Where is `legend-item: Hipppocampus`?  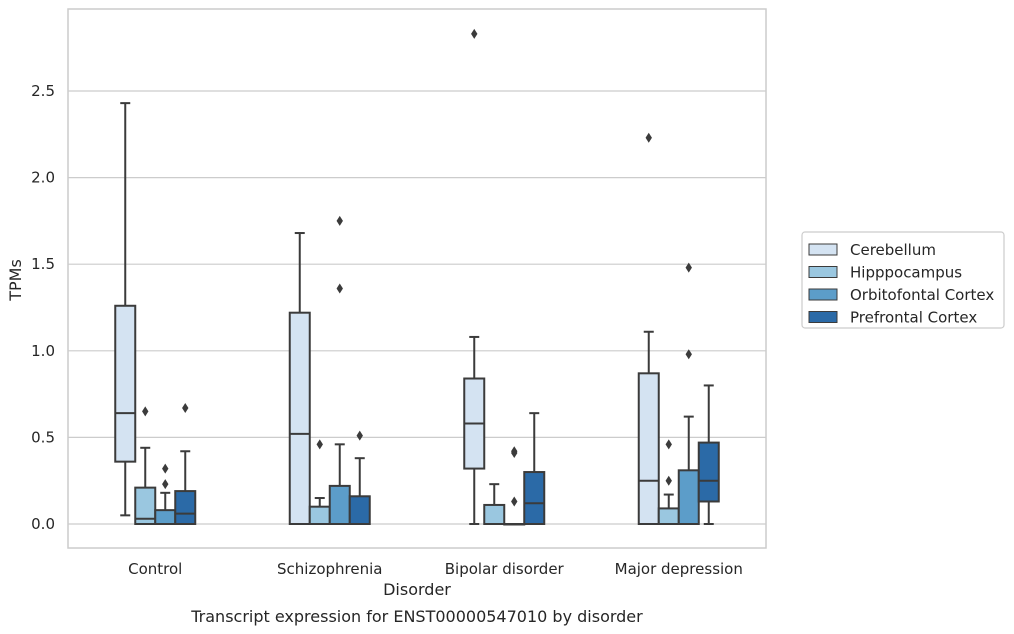 legend-item: Hipppocampus is located at coordinates (885, 273).